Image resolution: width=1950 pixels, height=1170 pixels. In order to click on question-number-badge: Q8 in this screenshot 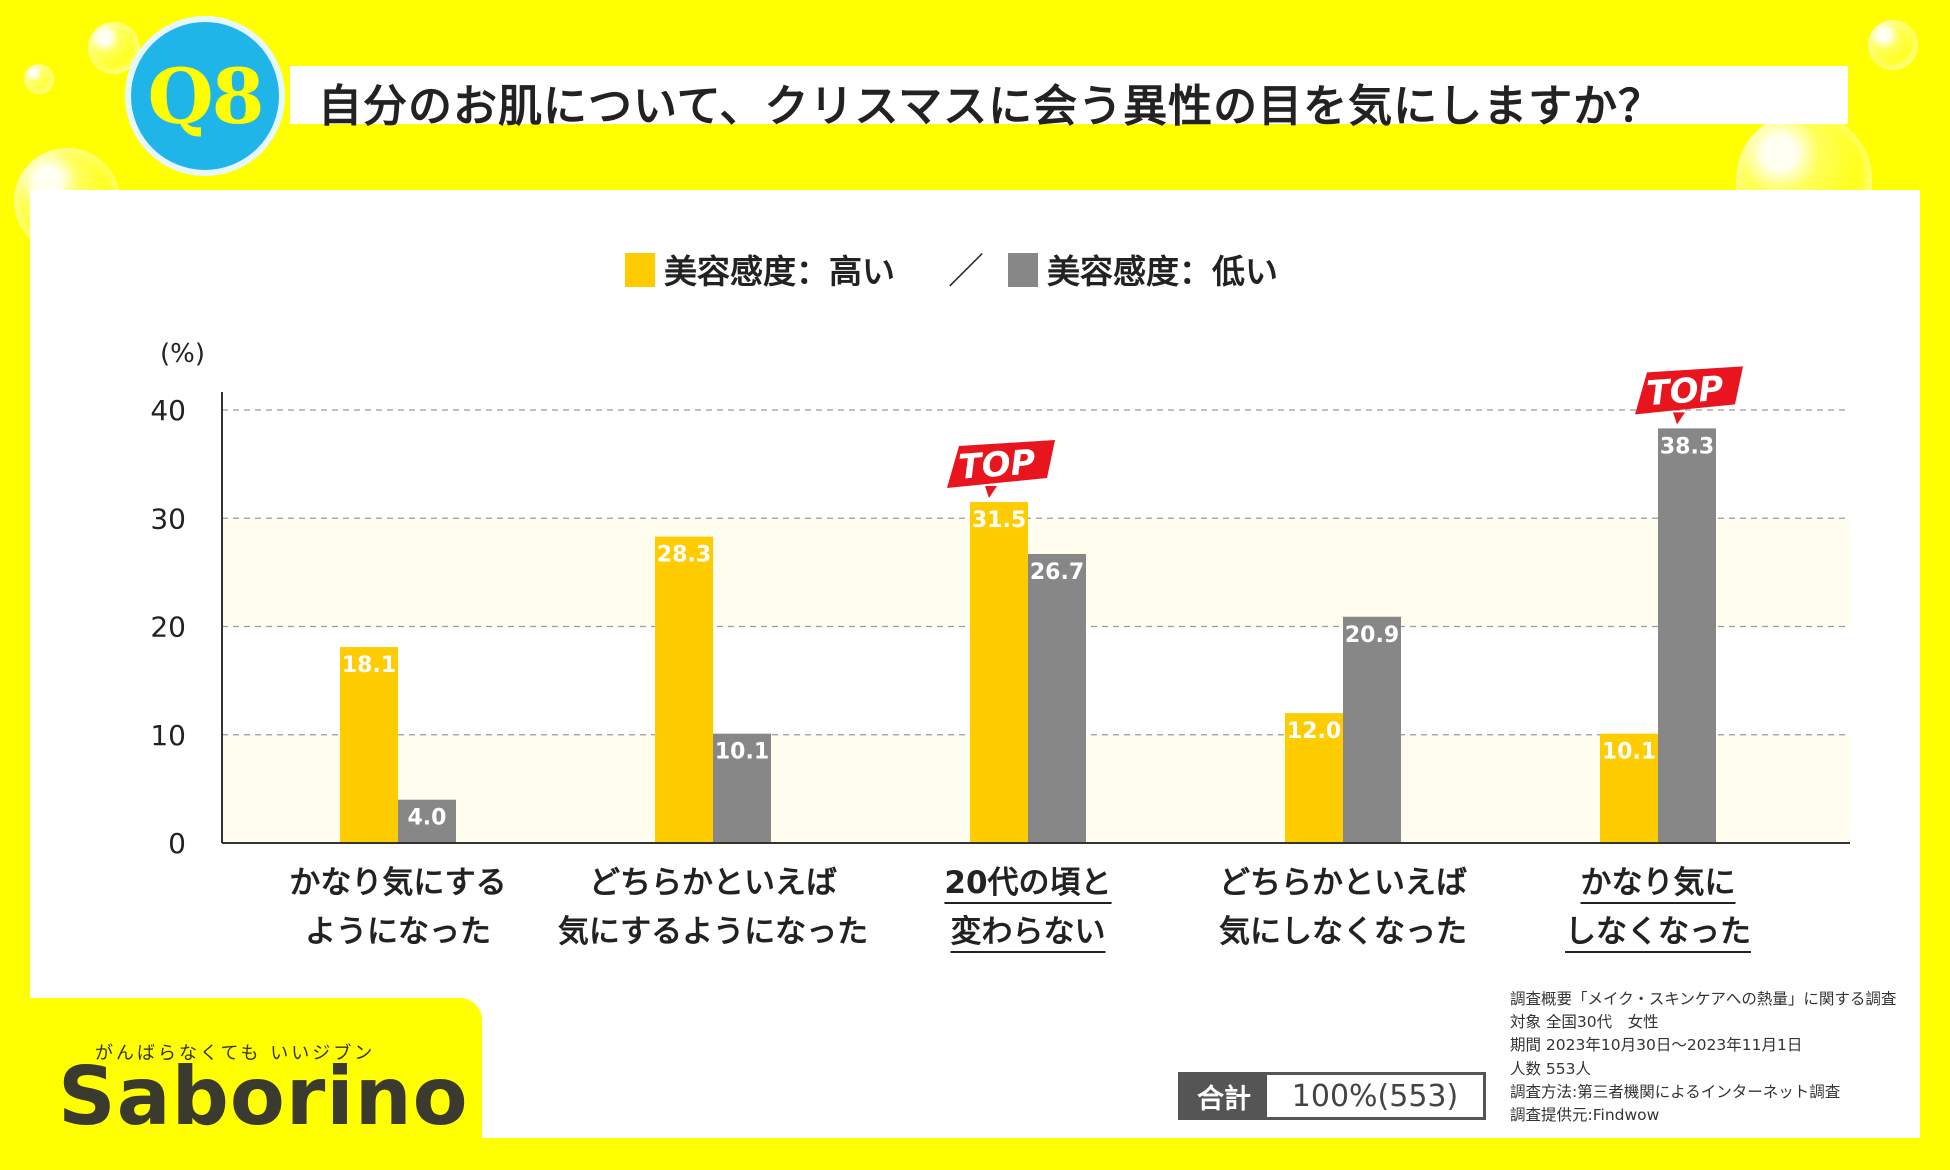, I will do `click(205, 96)`.